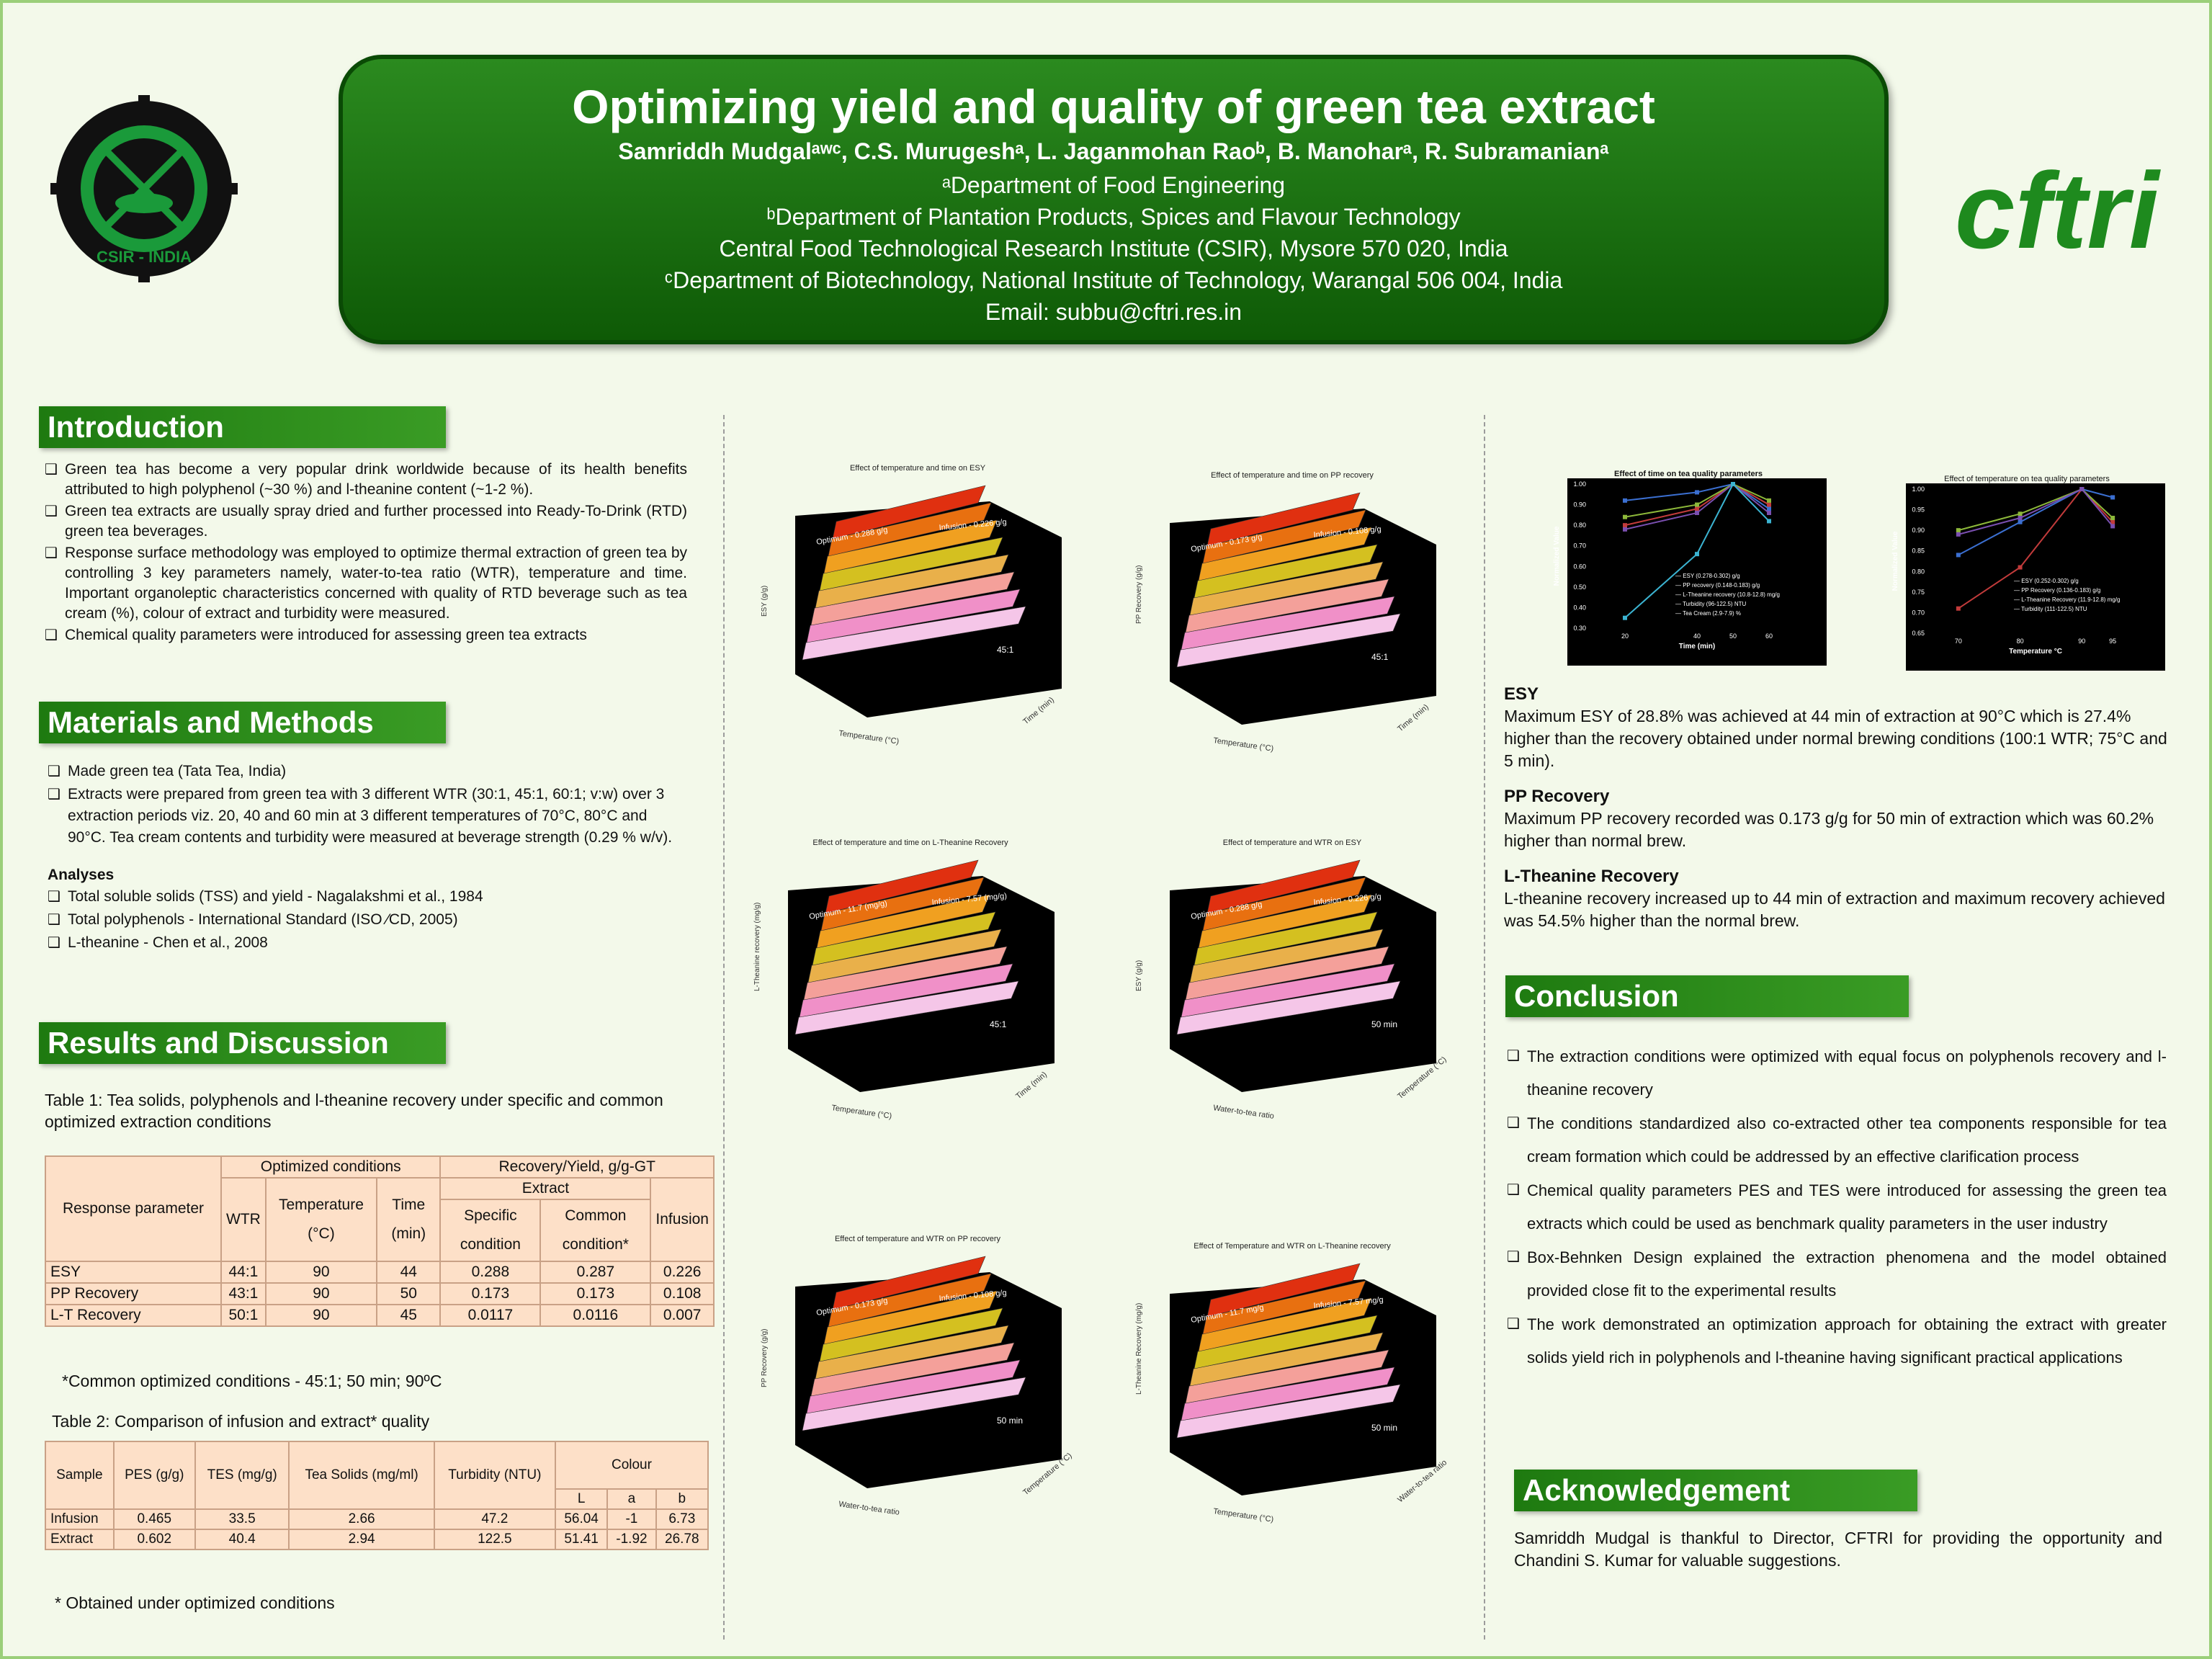 The image size is (2212, 1659). I want to click on y-tick-label: 0.75, so click(1918, 592).